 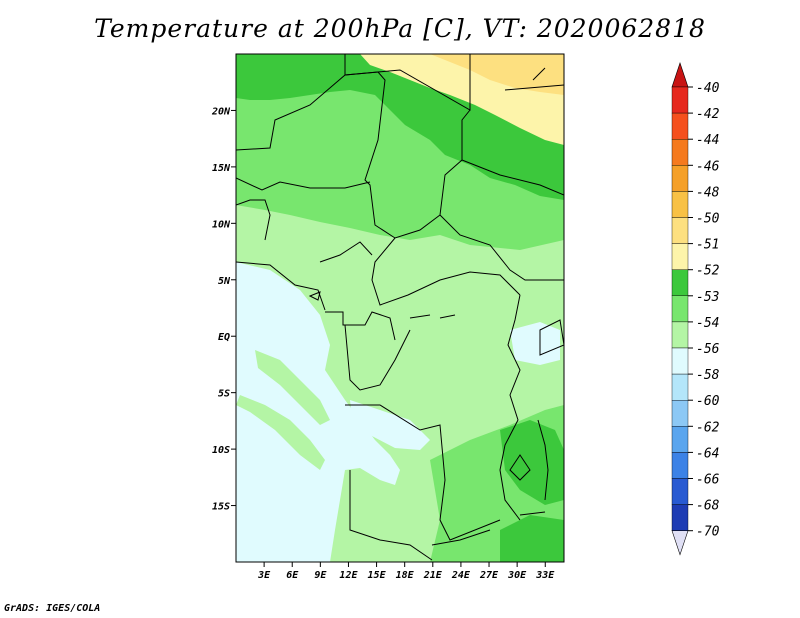 I want to click on lat-tick-label: 15S, so click(x=221, y=507).